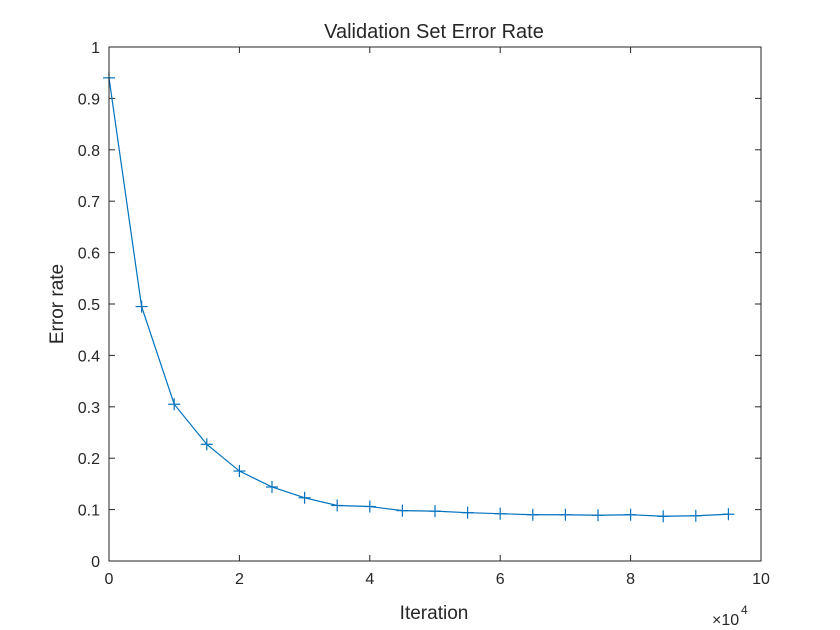 This screenshot has height=630, width=840. What do you see at coordinates (57, 304) in the screenshot?
I see `y-axis-title: Error rate` at bounding box center [57, 304].